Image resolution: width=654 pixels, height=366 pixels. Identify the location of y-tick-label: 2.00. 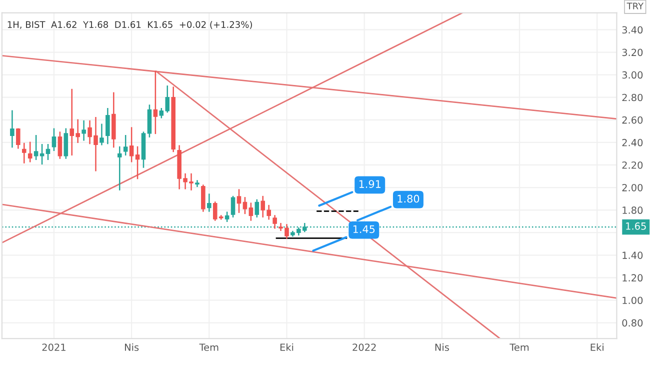
(632, 188).